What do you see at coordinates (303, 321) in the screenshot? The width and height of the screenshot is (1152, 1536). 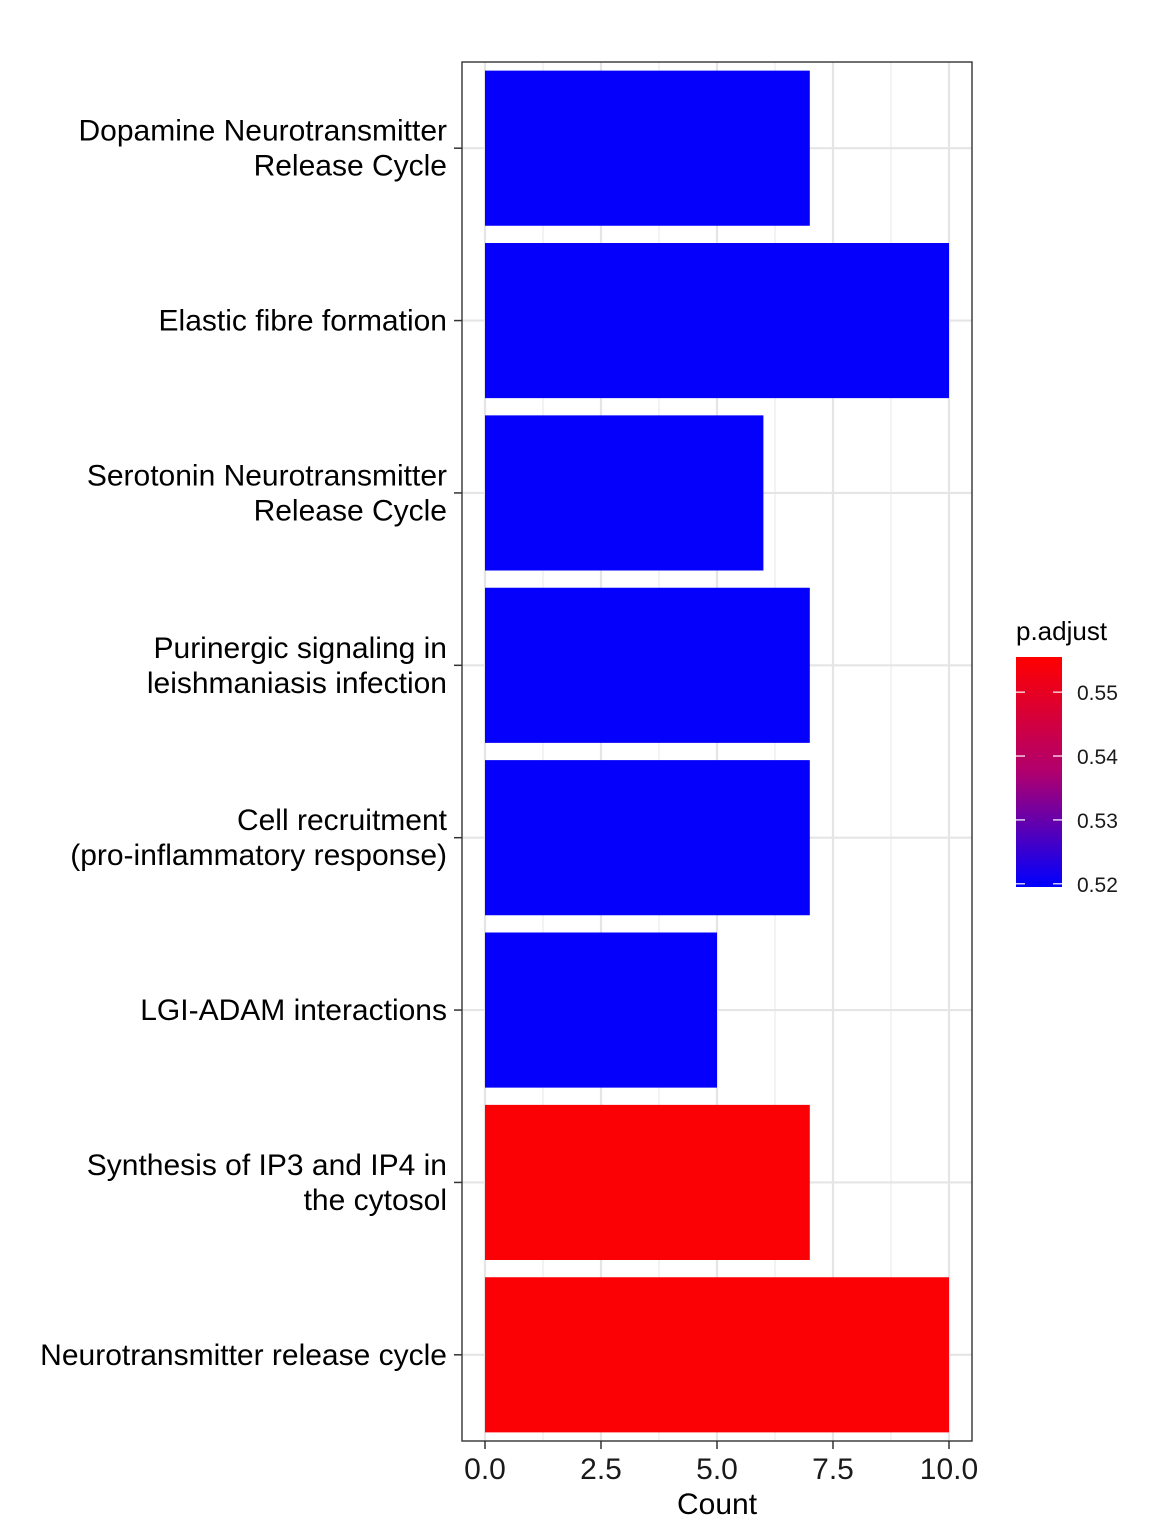 I see `category-label: Elastic fibre formation` at bounding box center [303, 321].